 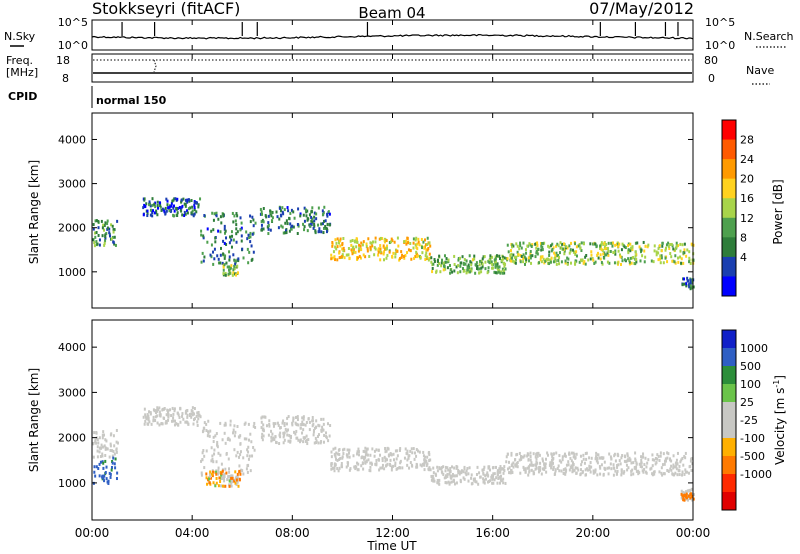 What do you see at coordinates (73, 22) in the screenshot?
I see `noise-left-tick-top: 10^5` at bounding box center [73, 22].